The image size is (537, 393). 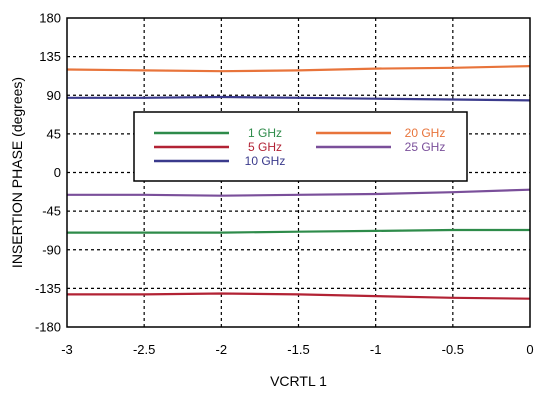 I want to click on x-tick-label: -1.5, so click(x=298, y=349).